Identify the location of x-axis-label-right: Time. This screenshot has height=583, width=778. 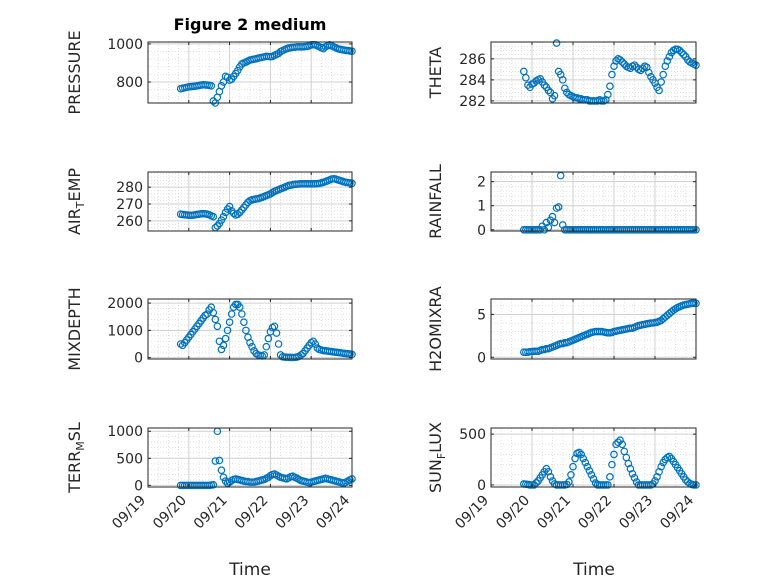
(593, 570).